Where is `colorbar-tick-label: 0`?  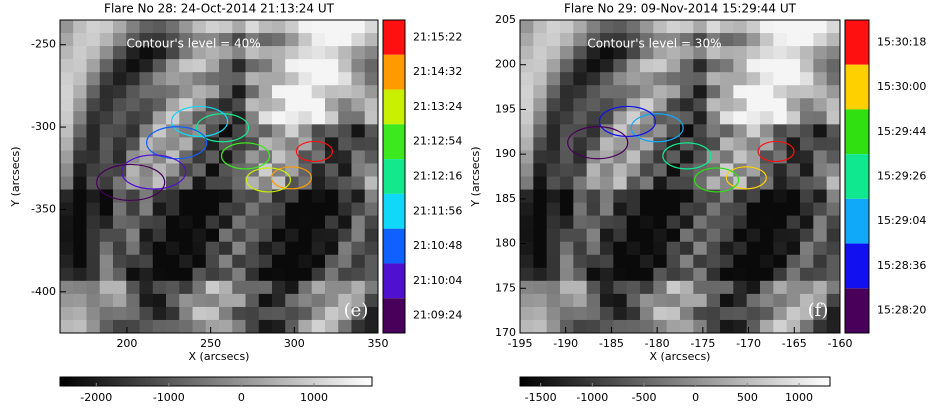
colorbar-tick-label: 0 is located at coordinates (695, 397).